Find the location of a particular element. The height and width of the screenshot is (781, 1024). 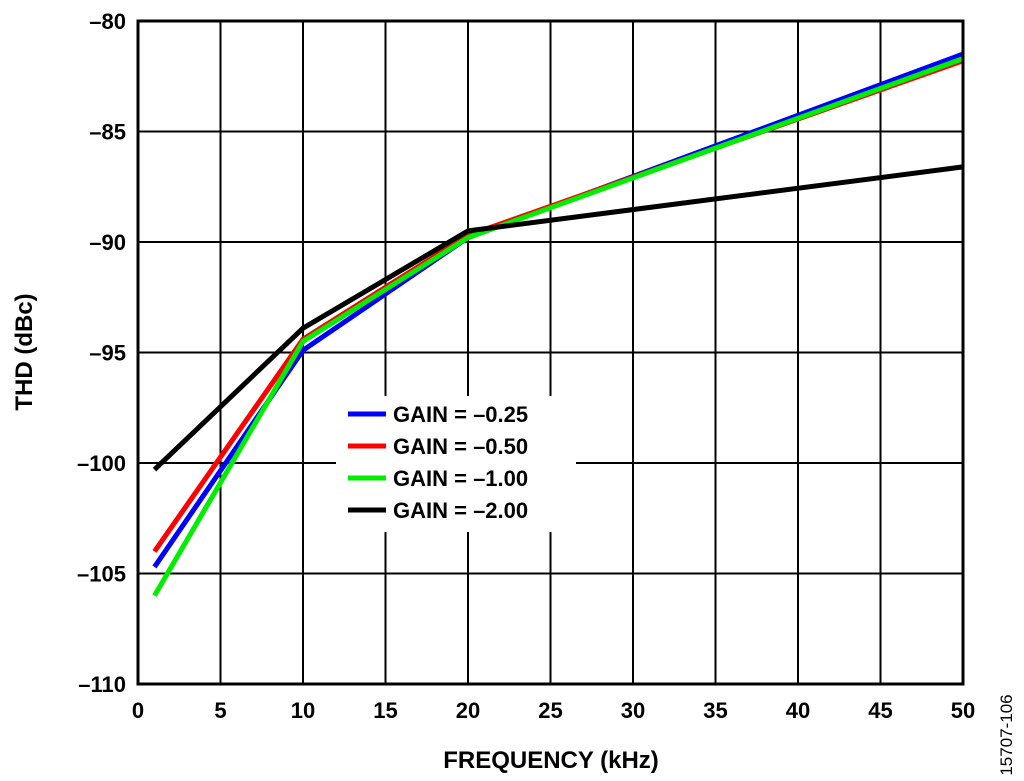

x-axis-title: FREQUENCY (kHz) is located at coordinates (551, 760).